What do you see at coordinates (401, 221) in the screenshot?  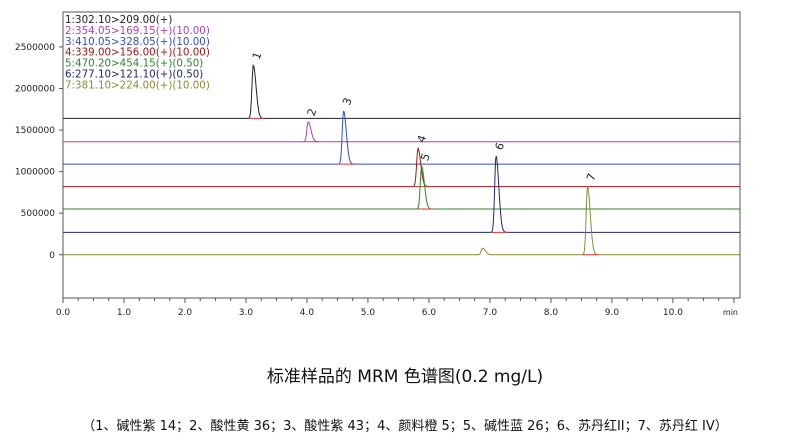 I see `series-7-trace` at bounding box center [401, 221].